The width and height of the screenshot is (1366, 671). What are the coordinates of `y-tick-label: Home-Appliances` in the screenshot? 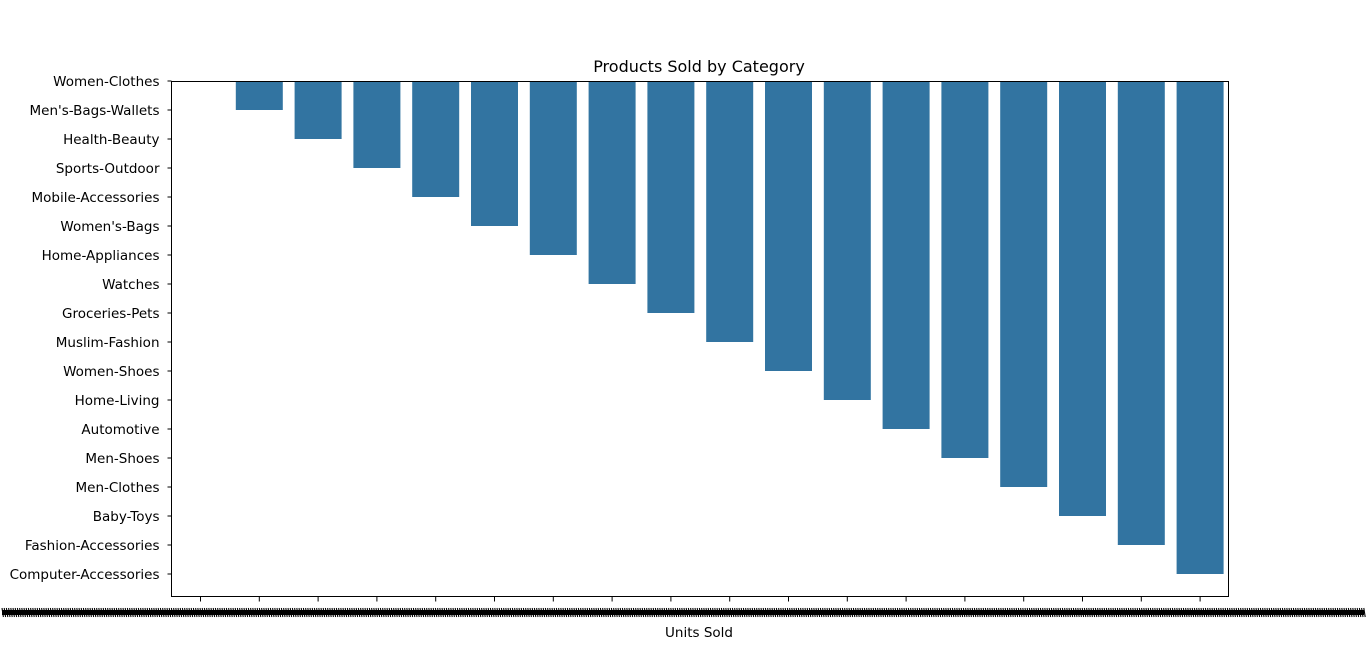 It's located at (101, 256).